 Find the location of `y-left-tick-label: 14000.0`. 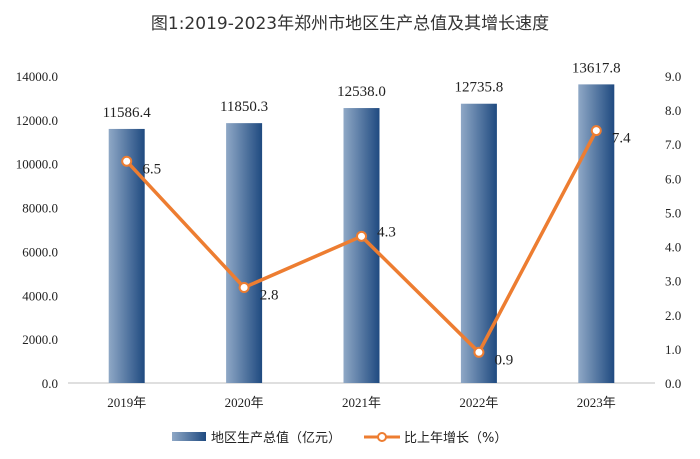

y-left-tick-label: 14000.0 is located at coordinates (37, 76).